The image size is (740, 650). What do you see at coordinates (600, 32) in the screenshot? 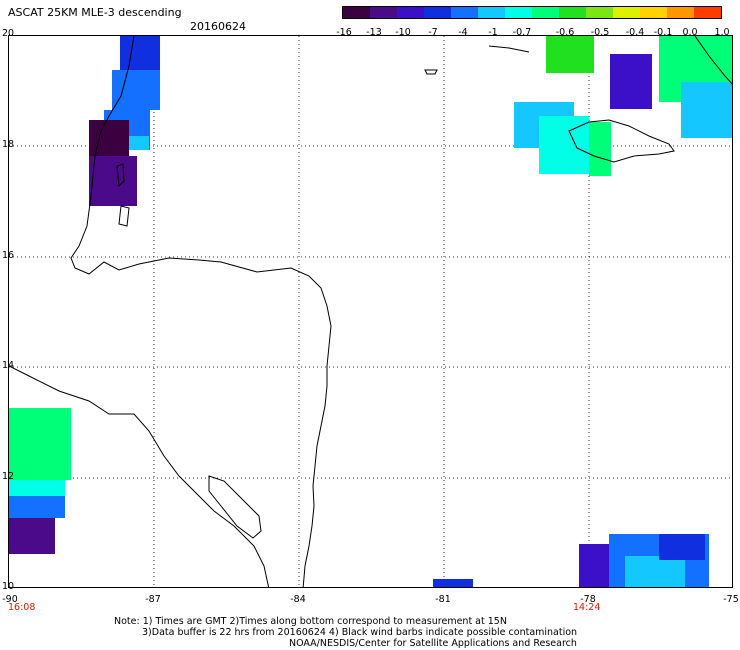
I see `color-scale-label: -0.5` at bounding box center [600, 32].